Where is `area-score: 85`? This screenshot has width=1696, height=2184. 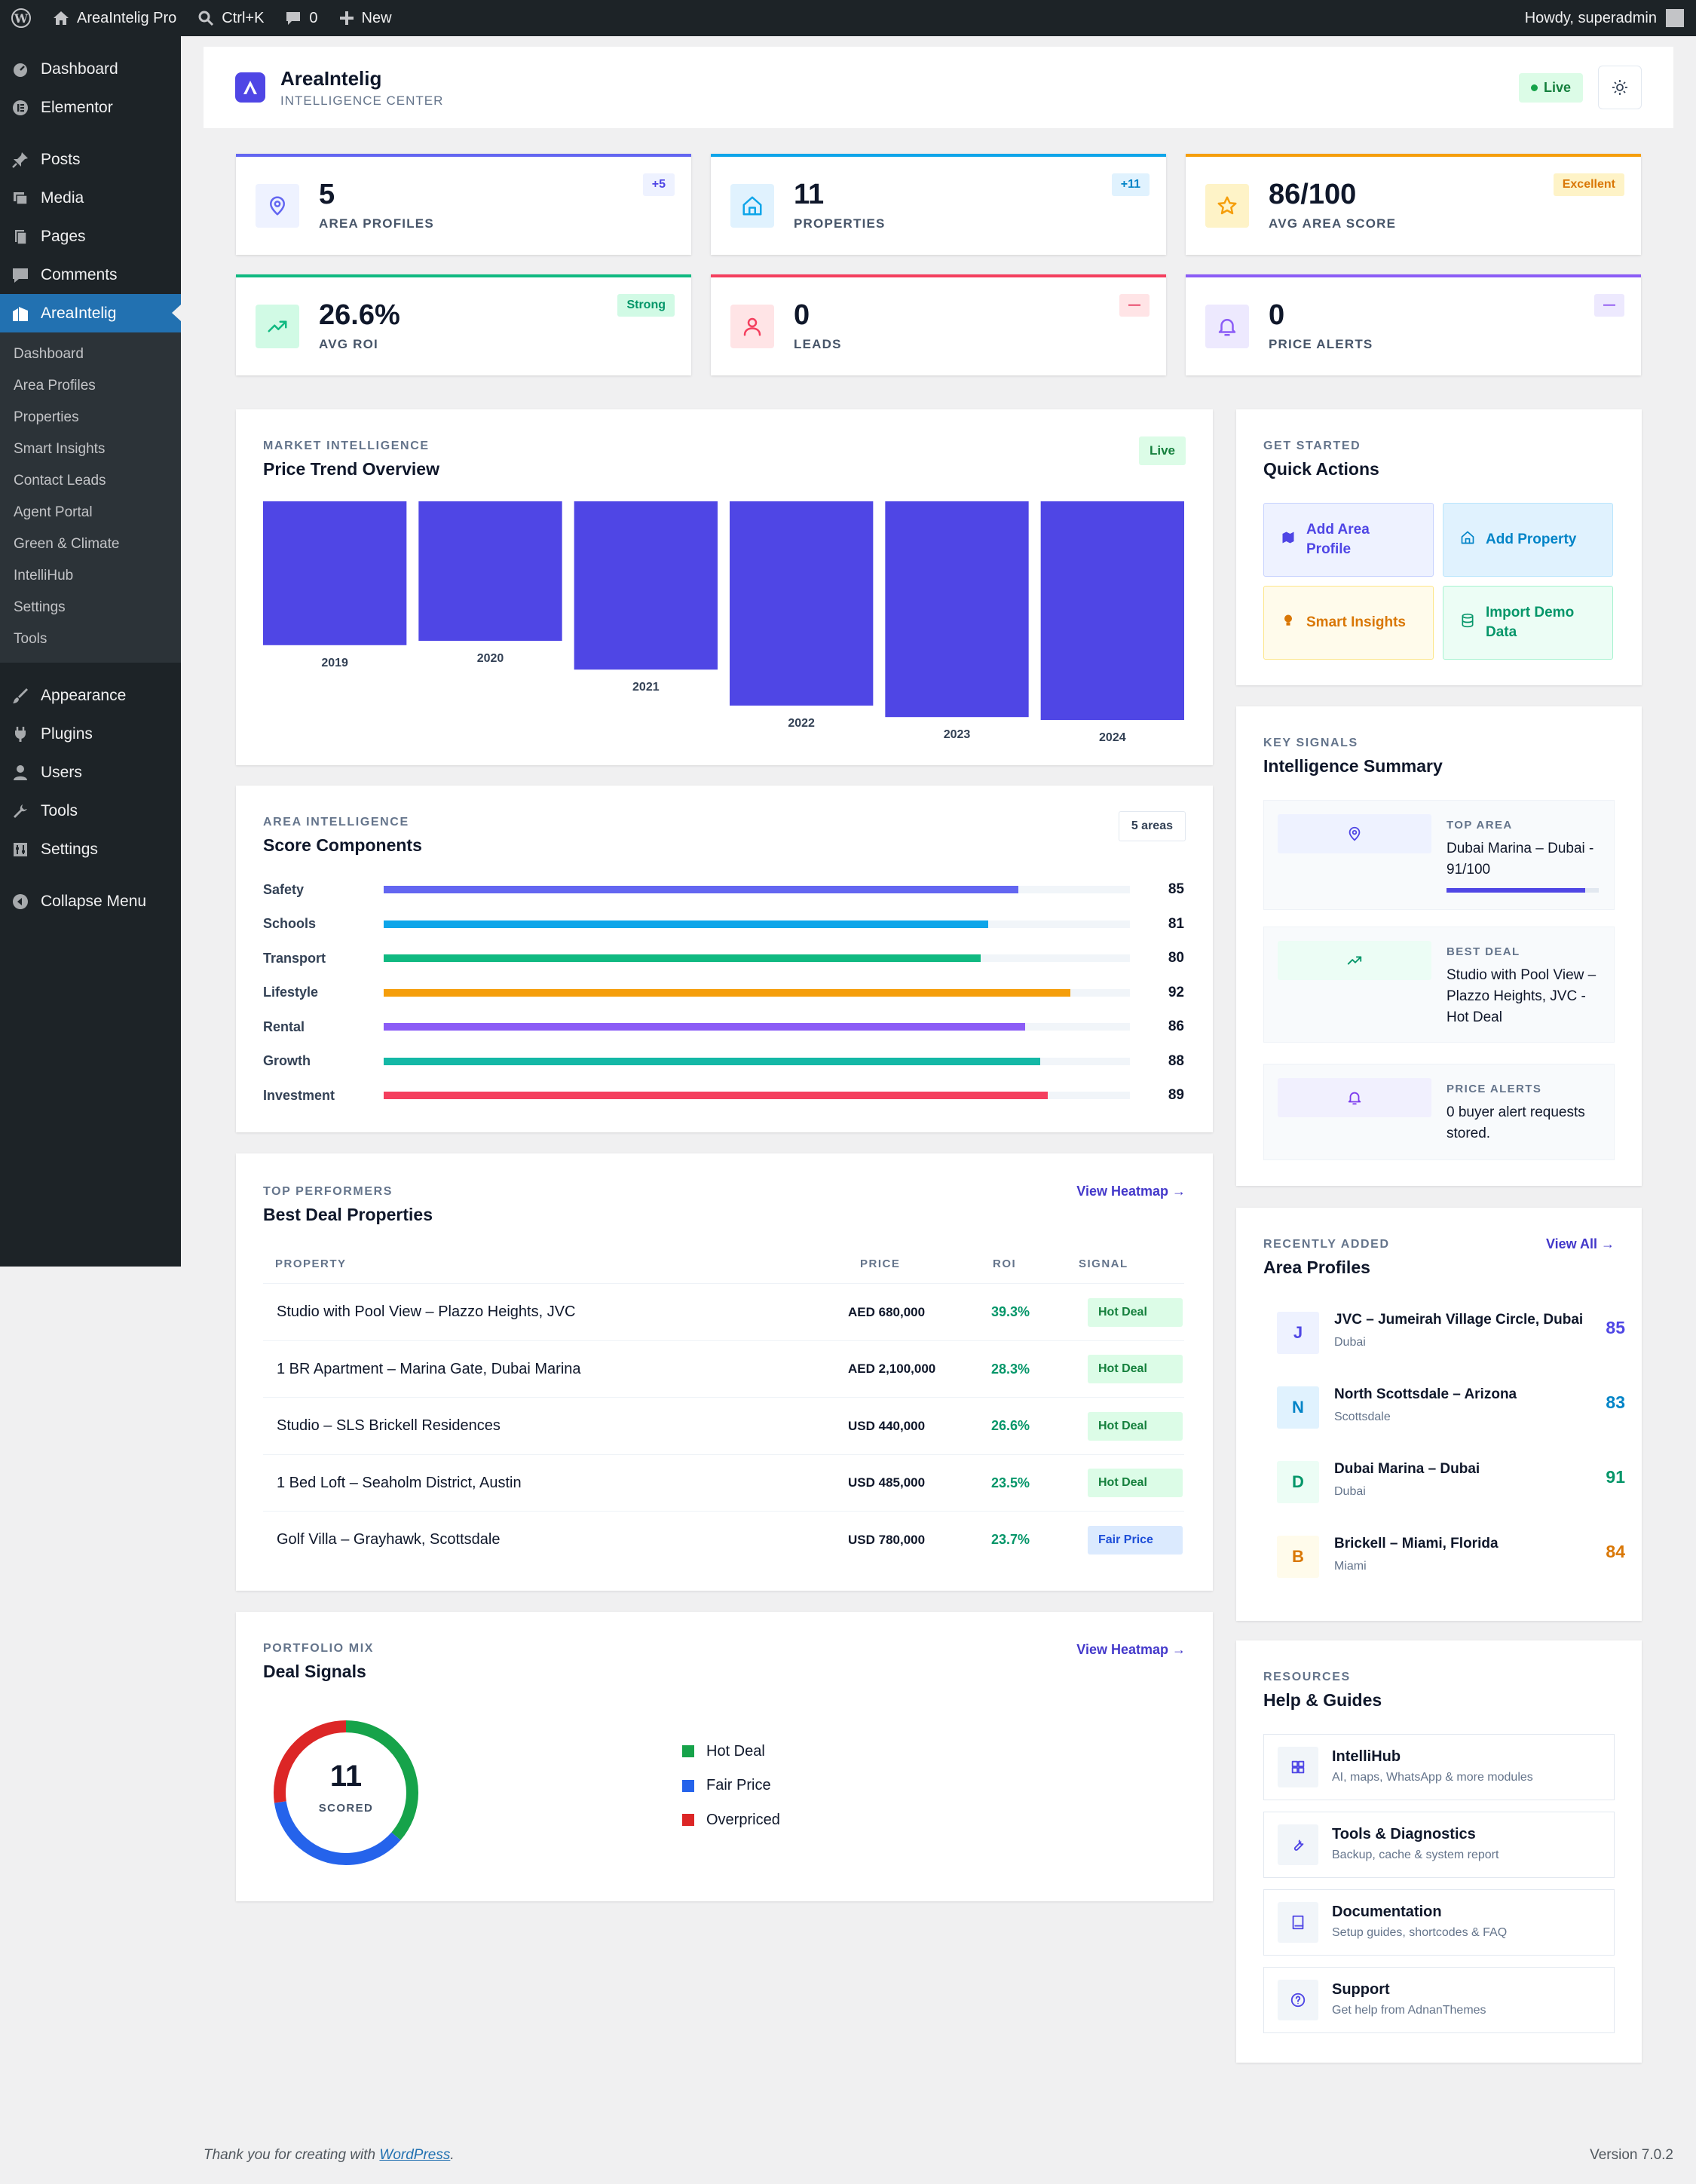 area-score: 85 is located at coordinates (1615, 1327).